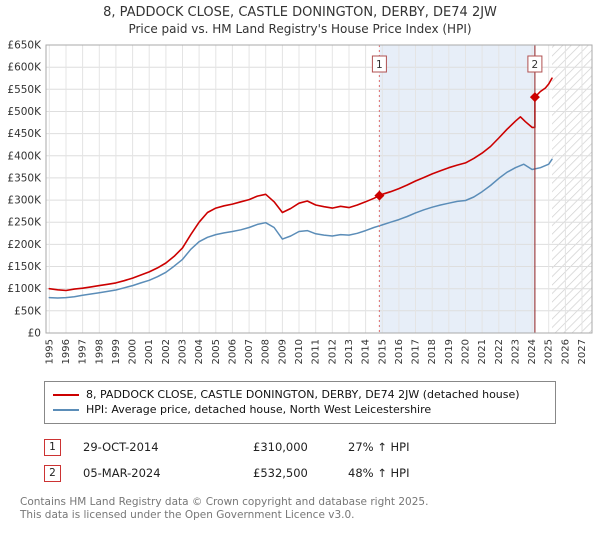 This screenshot has height=560, width=600. Describe the element at coordinates (482, 351) in the screenshot. I see `svg-text: 2021` at that location.